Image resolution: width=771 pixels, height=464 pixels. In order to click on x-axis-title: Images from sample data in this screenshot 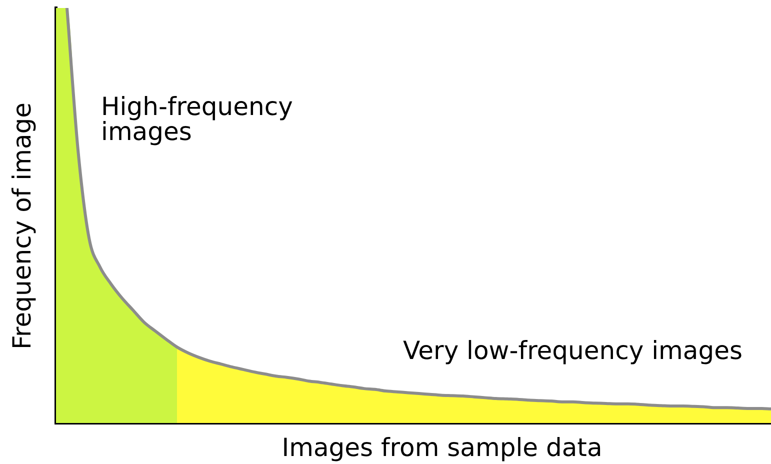, I will do `click(442, 447)`.